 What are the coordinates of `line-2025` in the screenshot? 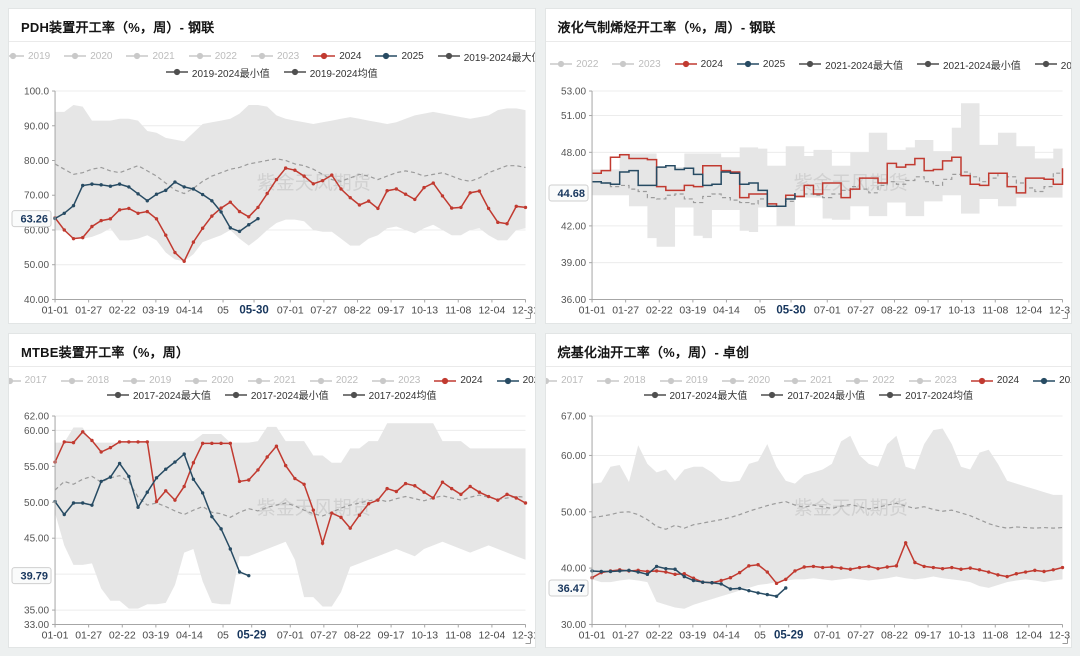 It's located at (688, 581).